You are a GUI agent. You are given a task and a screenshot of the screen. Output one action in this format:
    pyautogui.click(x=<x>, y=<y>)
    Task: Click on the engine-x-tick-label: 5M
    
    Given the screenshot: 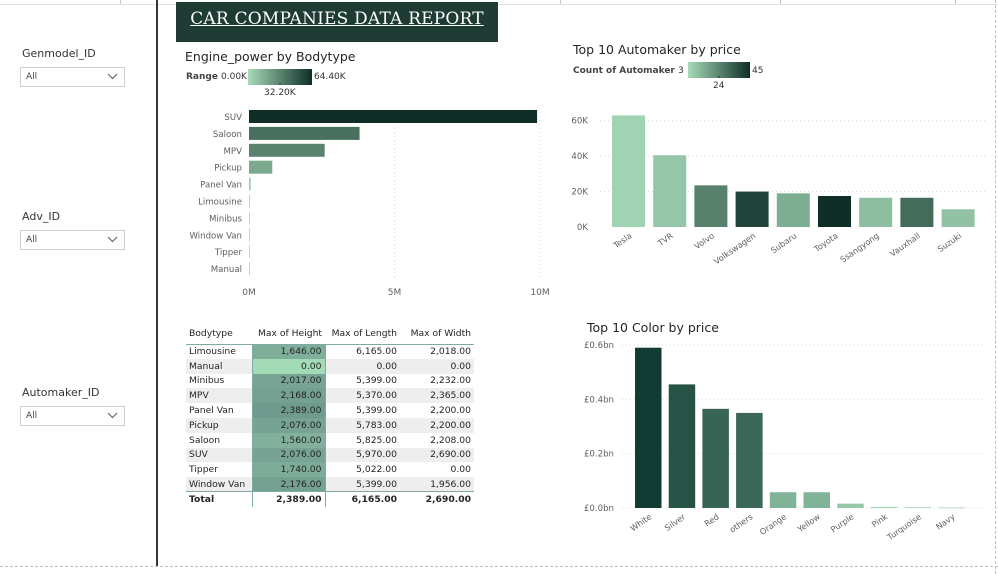 What is the action you would take?
    pyautogui.click(x=395, y=293)
    